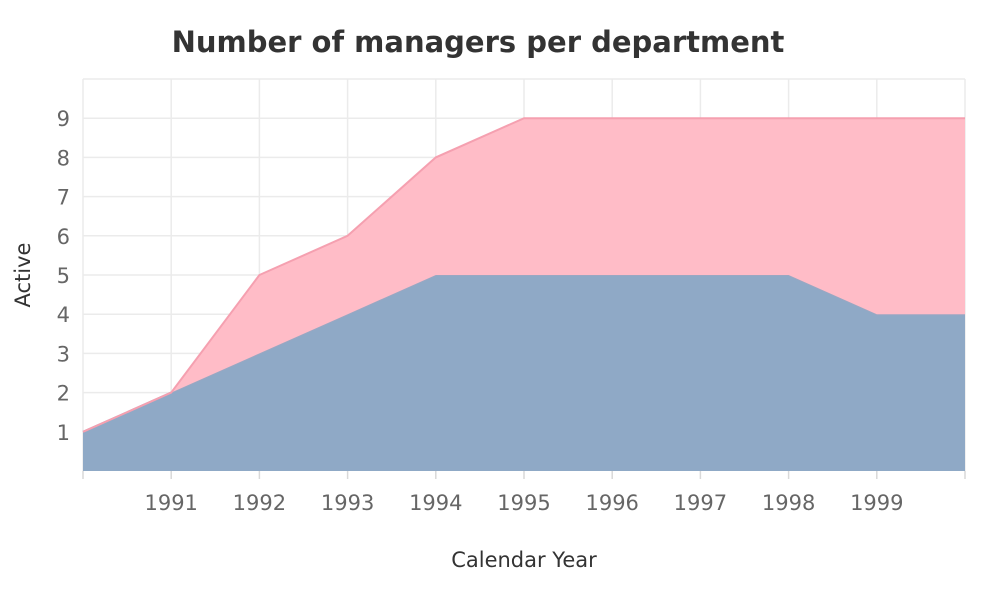 This screenshot has height=592, width=990. What do you see at coordinates (63, 237) in the screenshot?
I see `y-tick-label: 6` at bounding box center [63, 237].